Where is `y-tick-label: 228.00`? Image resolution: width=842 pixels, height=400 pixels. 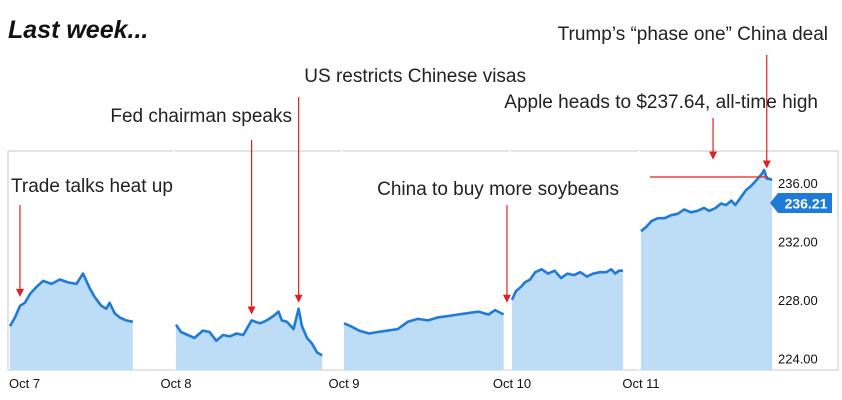 y-tick-label: 228.00 is located at coordinates (798, 300).